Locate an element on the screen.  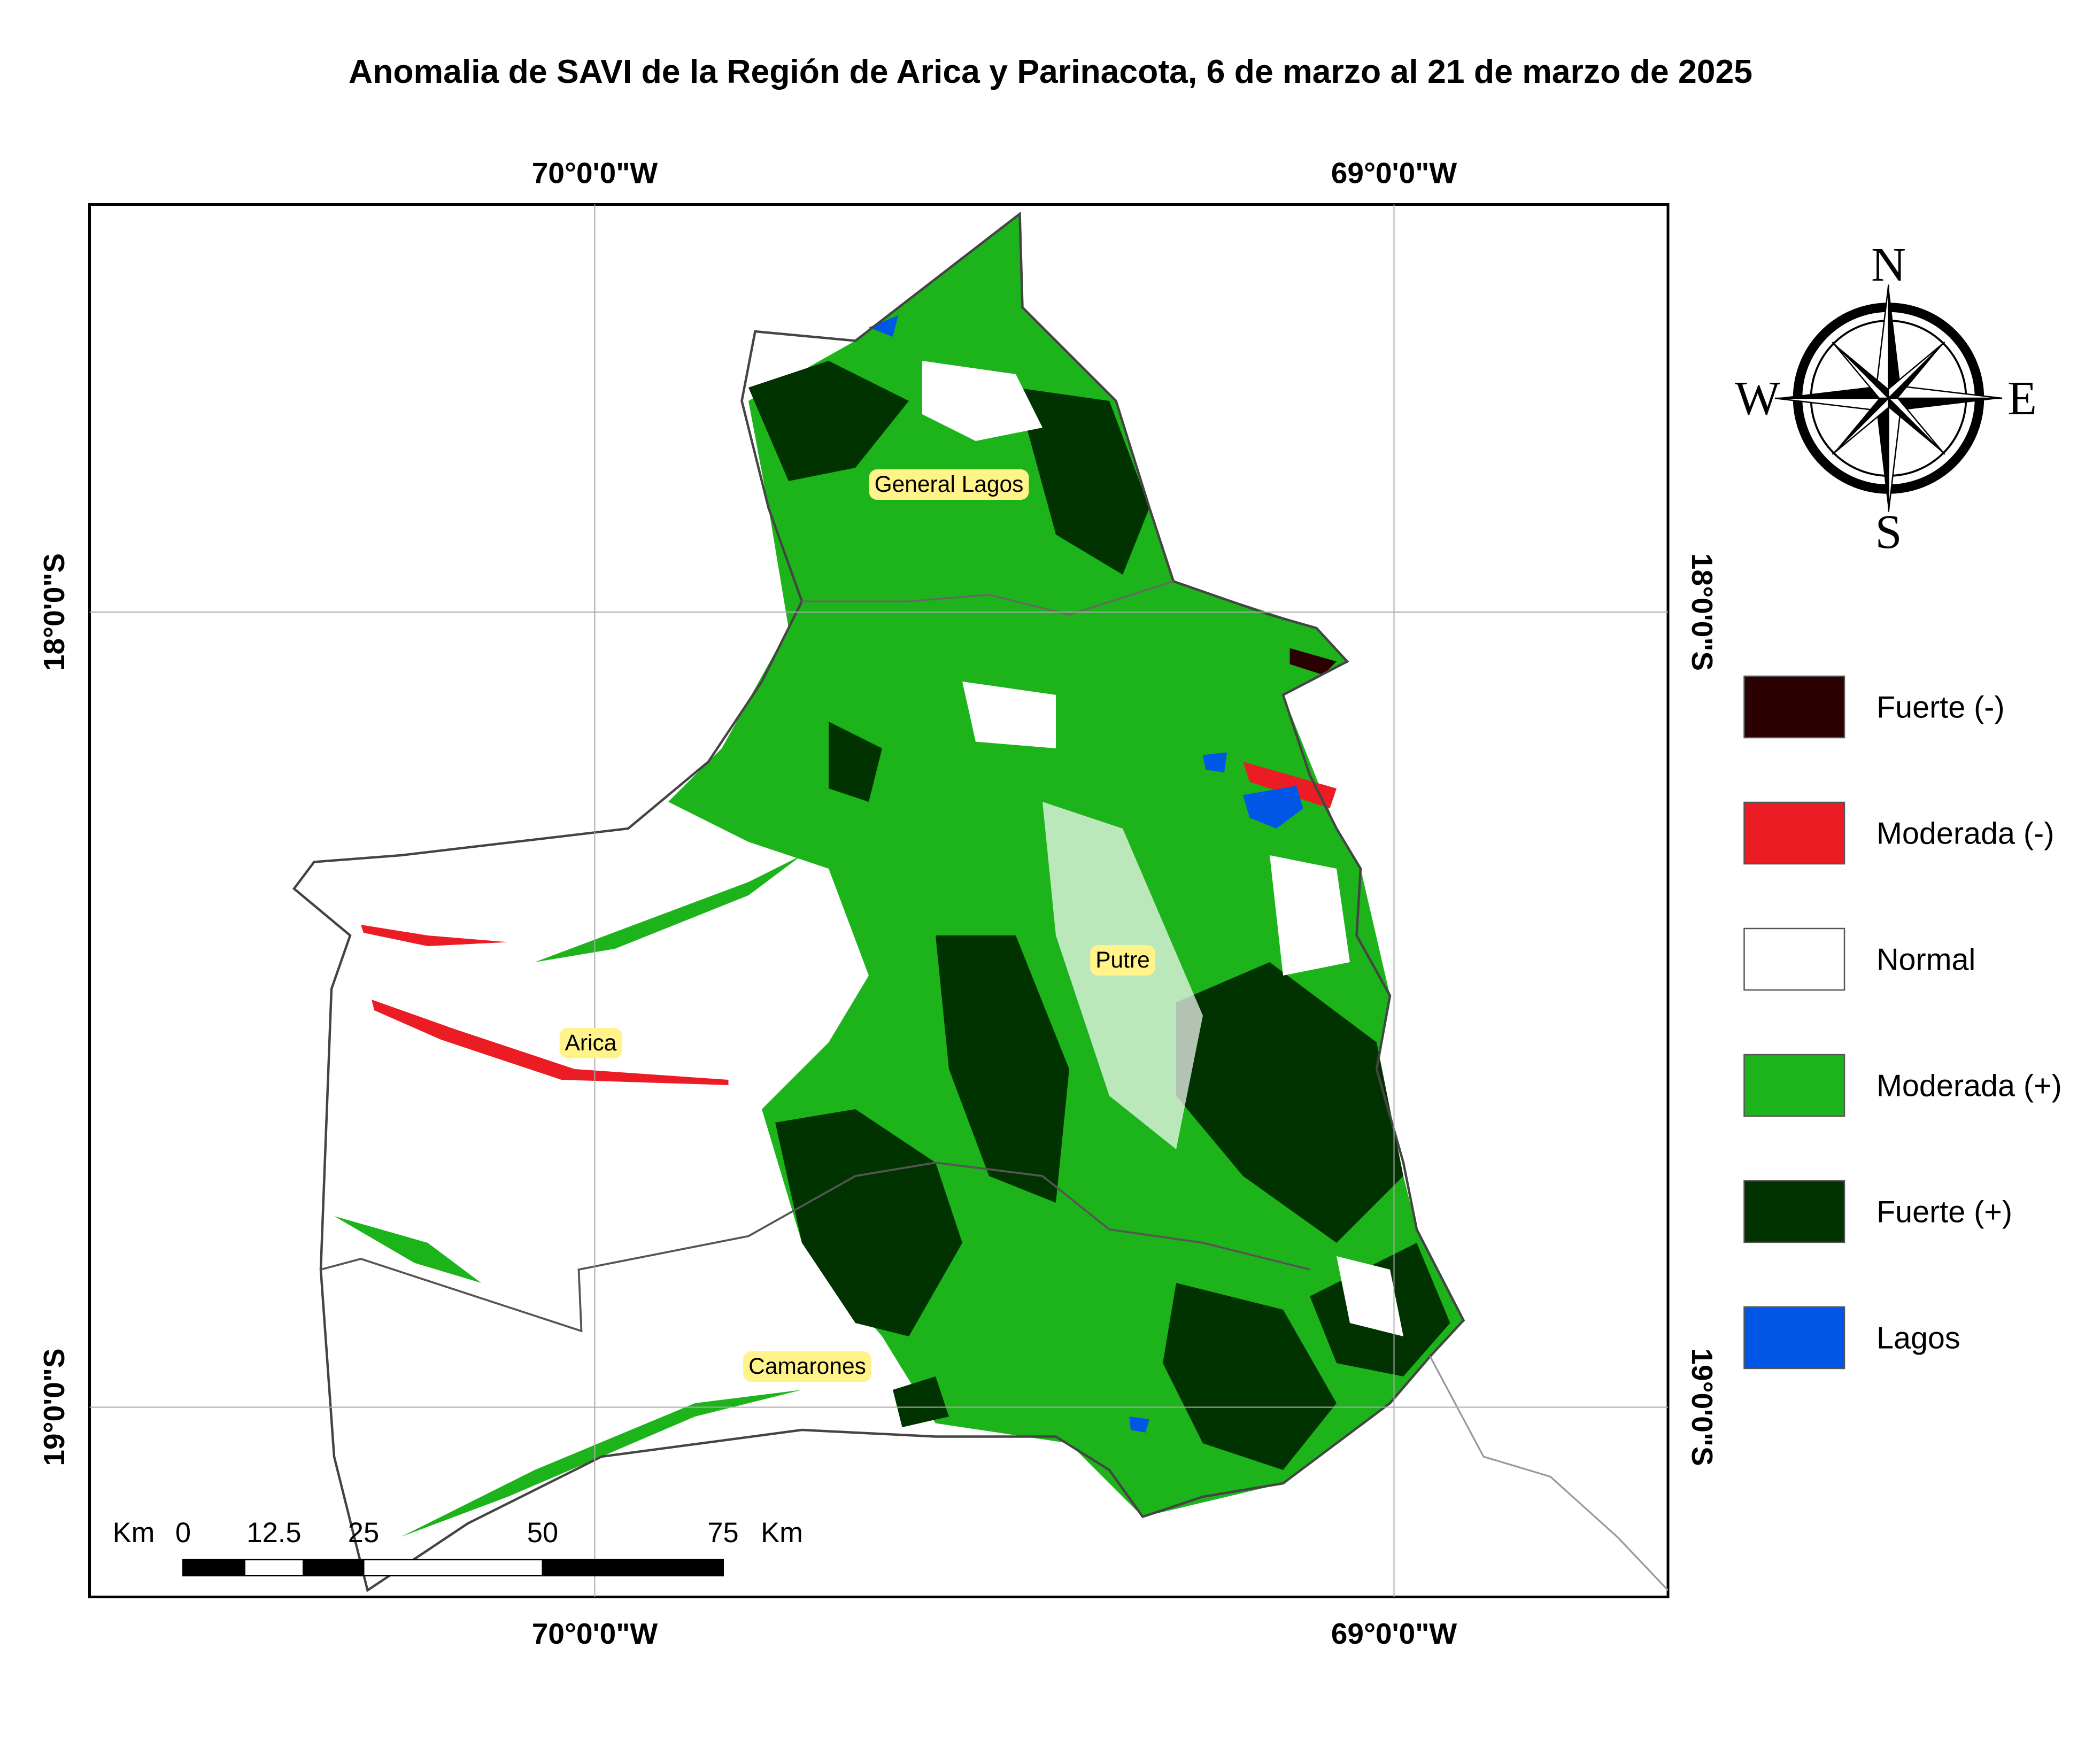
legend-label: Fuerte (+) is located at coordinates (1944, 1212).